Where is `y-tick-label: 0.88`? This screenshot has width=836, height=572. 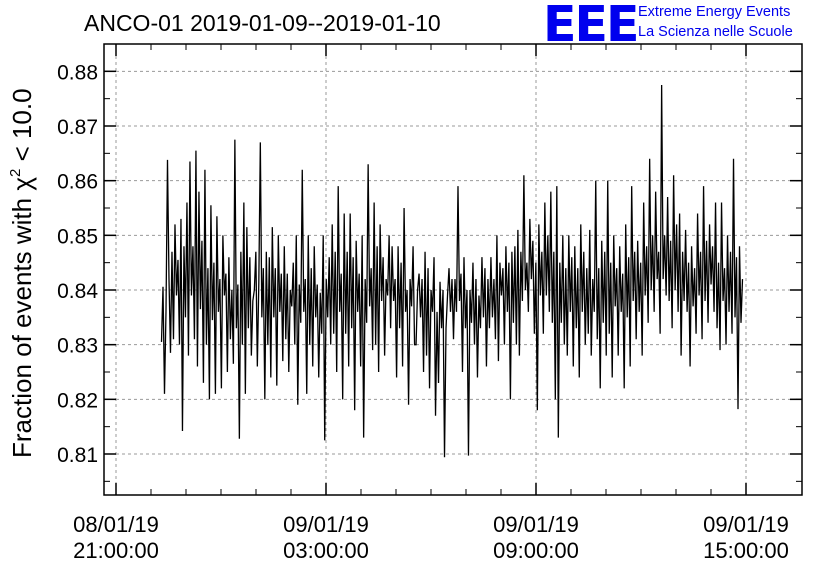 y-tick-label: 0.88 is located at coordinates (77, 72).